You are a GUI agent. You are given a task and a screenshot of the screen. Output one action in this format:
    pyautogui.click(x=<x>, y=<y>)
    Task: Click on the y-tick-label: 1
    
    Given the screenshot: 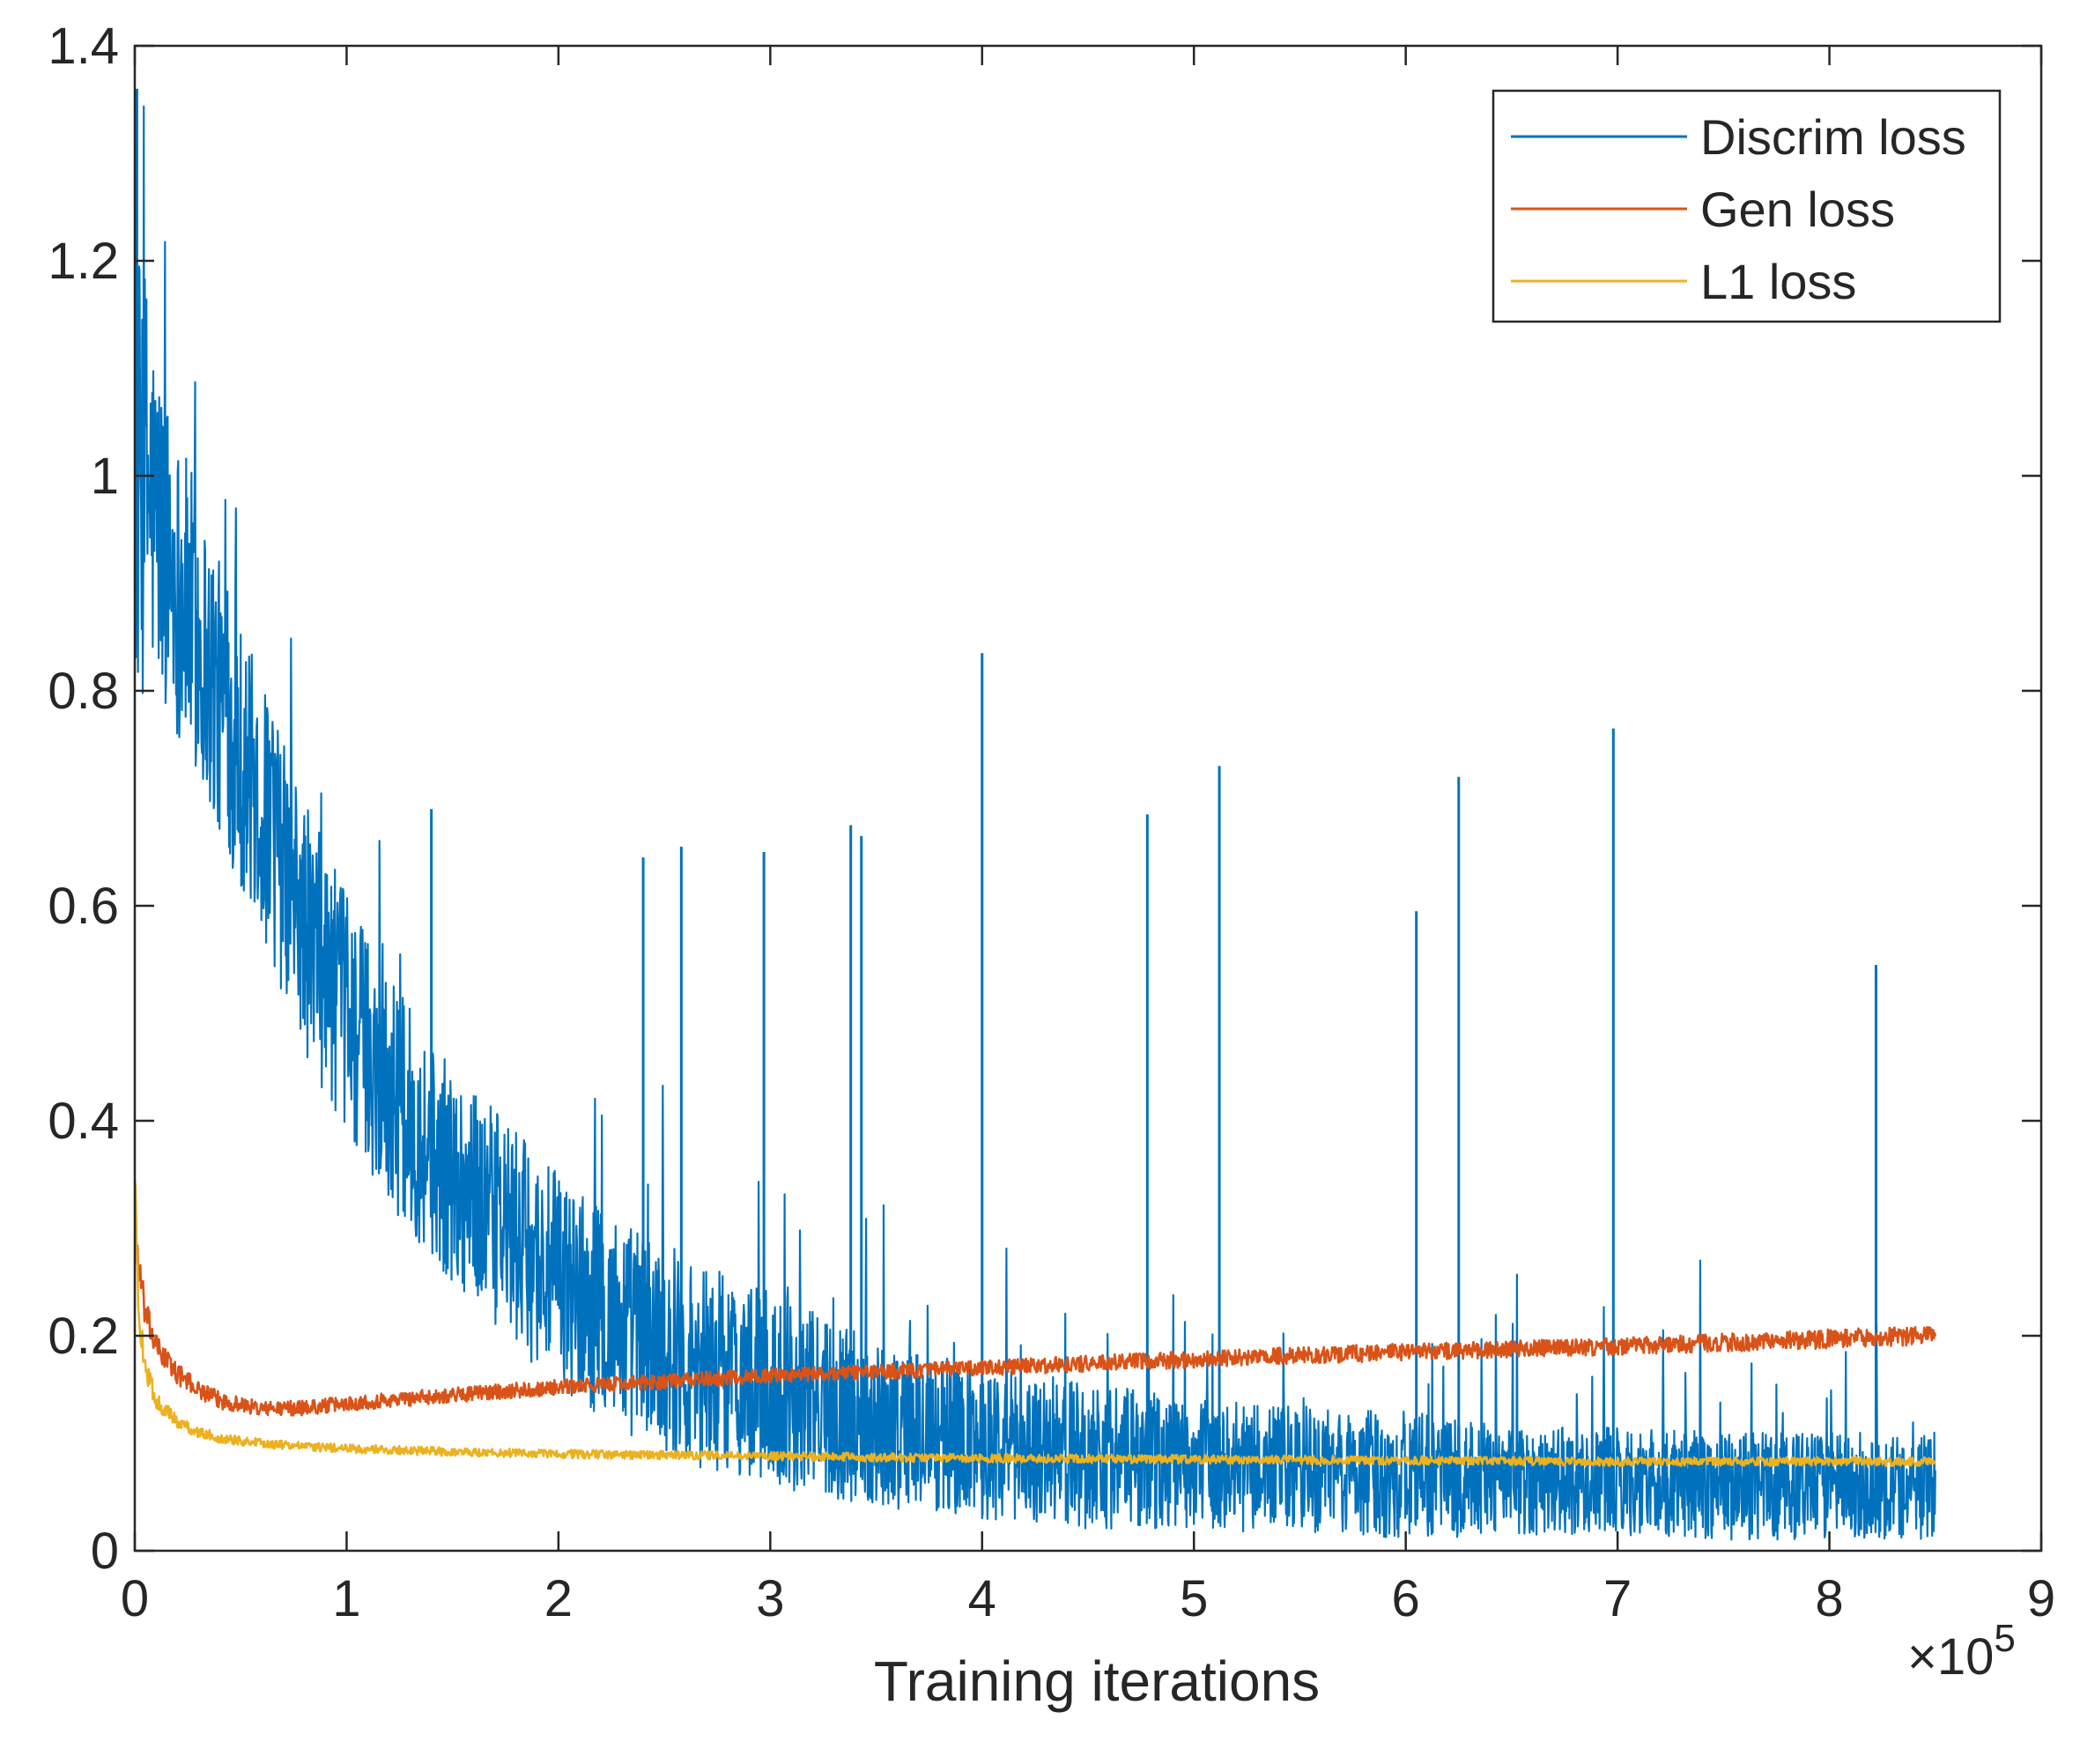 What is the action you would take?
    pyautogui.click(x=105, y=476)
    